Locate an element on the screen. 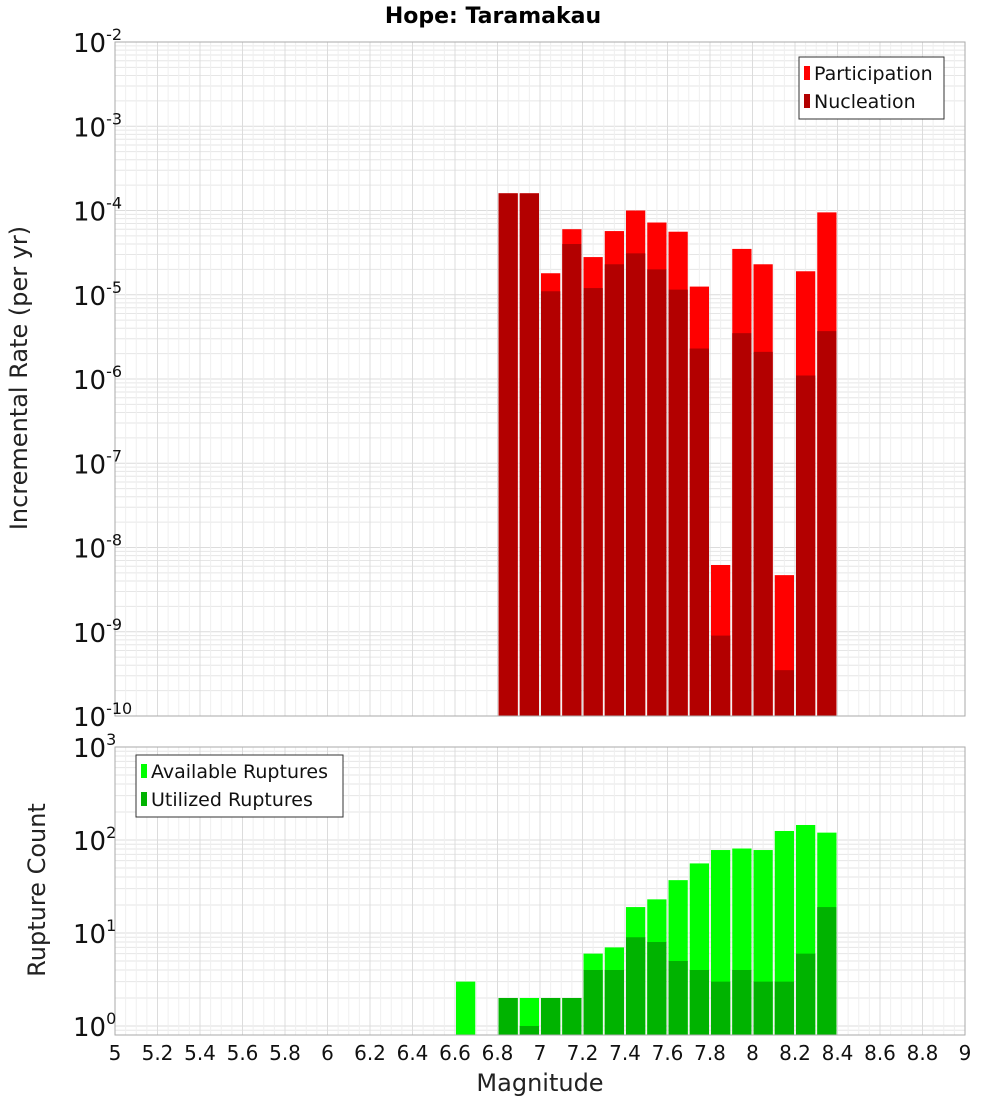 The height and width of the screenshot is (1100, 1000). legend-label: Participation is located at coordinates (873, 74).